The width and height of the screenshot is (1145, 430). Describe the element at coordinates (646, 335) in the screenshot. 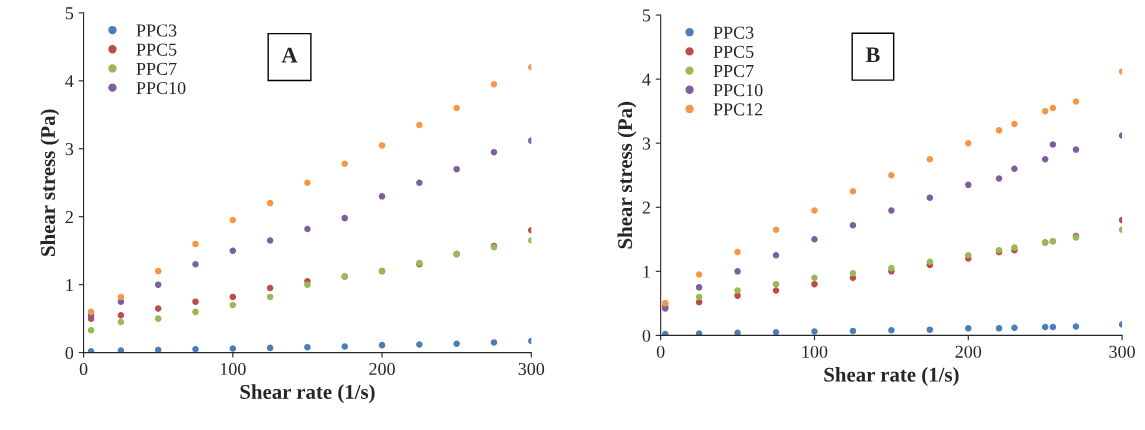

I see `y-tick-label: 0` at that location.